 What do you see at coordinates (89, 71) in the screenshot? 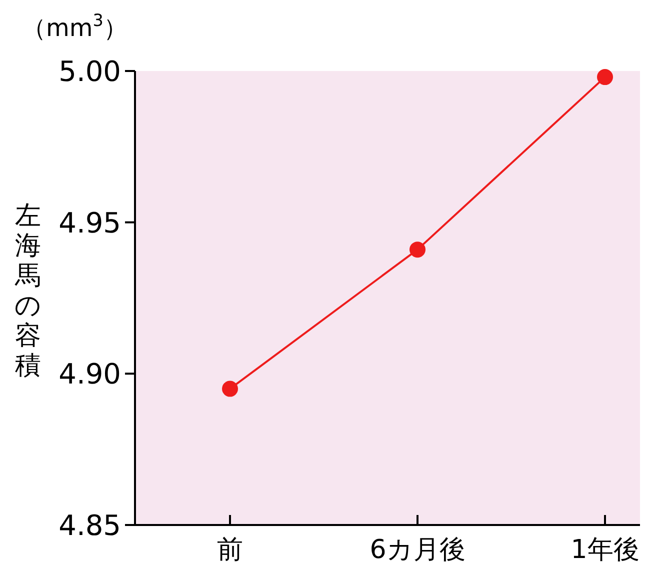
I see `y-tick-label: 5.00` at bounding box center [89, 71].